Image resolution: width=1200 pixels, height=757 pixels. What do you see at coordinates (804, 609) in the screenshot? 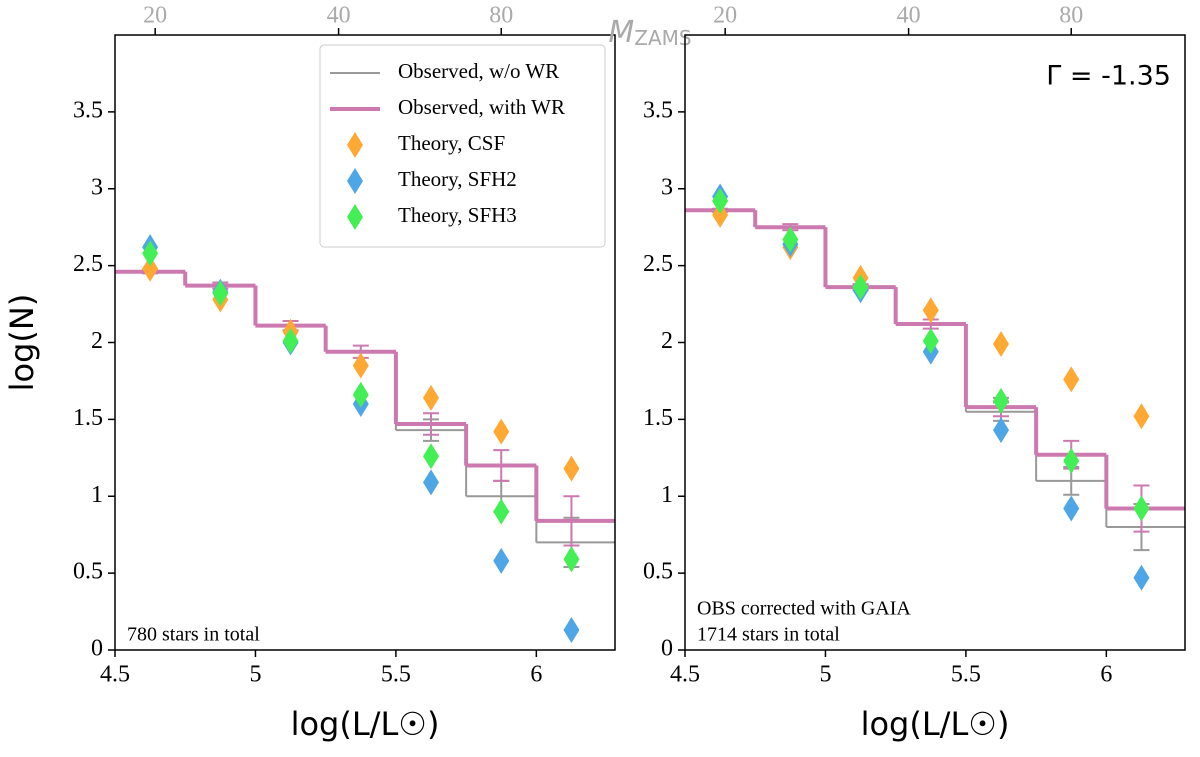
I see `annotation: OBS corrected with GAIA` at bounding box center [804, 609].